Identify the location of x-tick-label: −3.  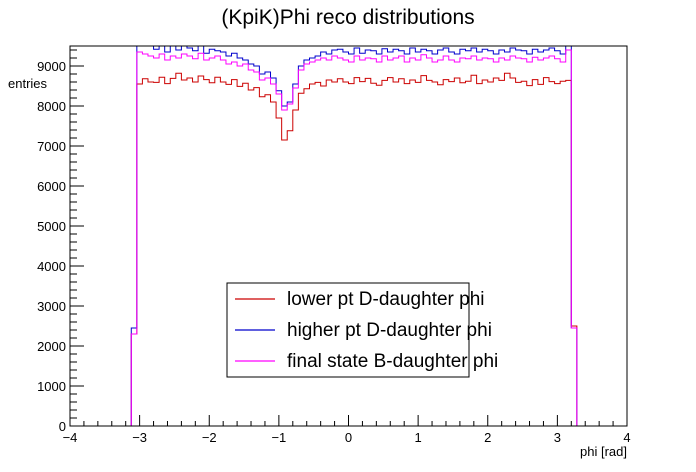
(139, 437).